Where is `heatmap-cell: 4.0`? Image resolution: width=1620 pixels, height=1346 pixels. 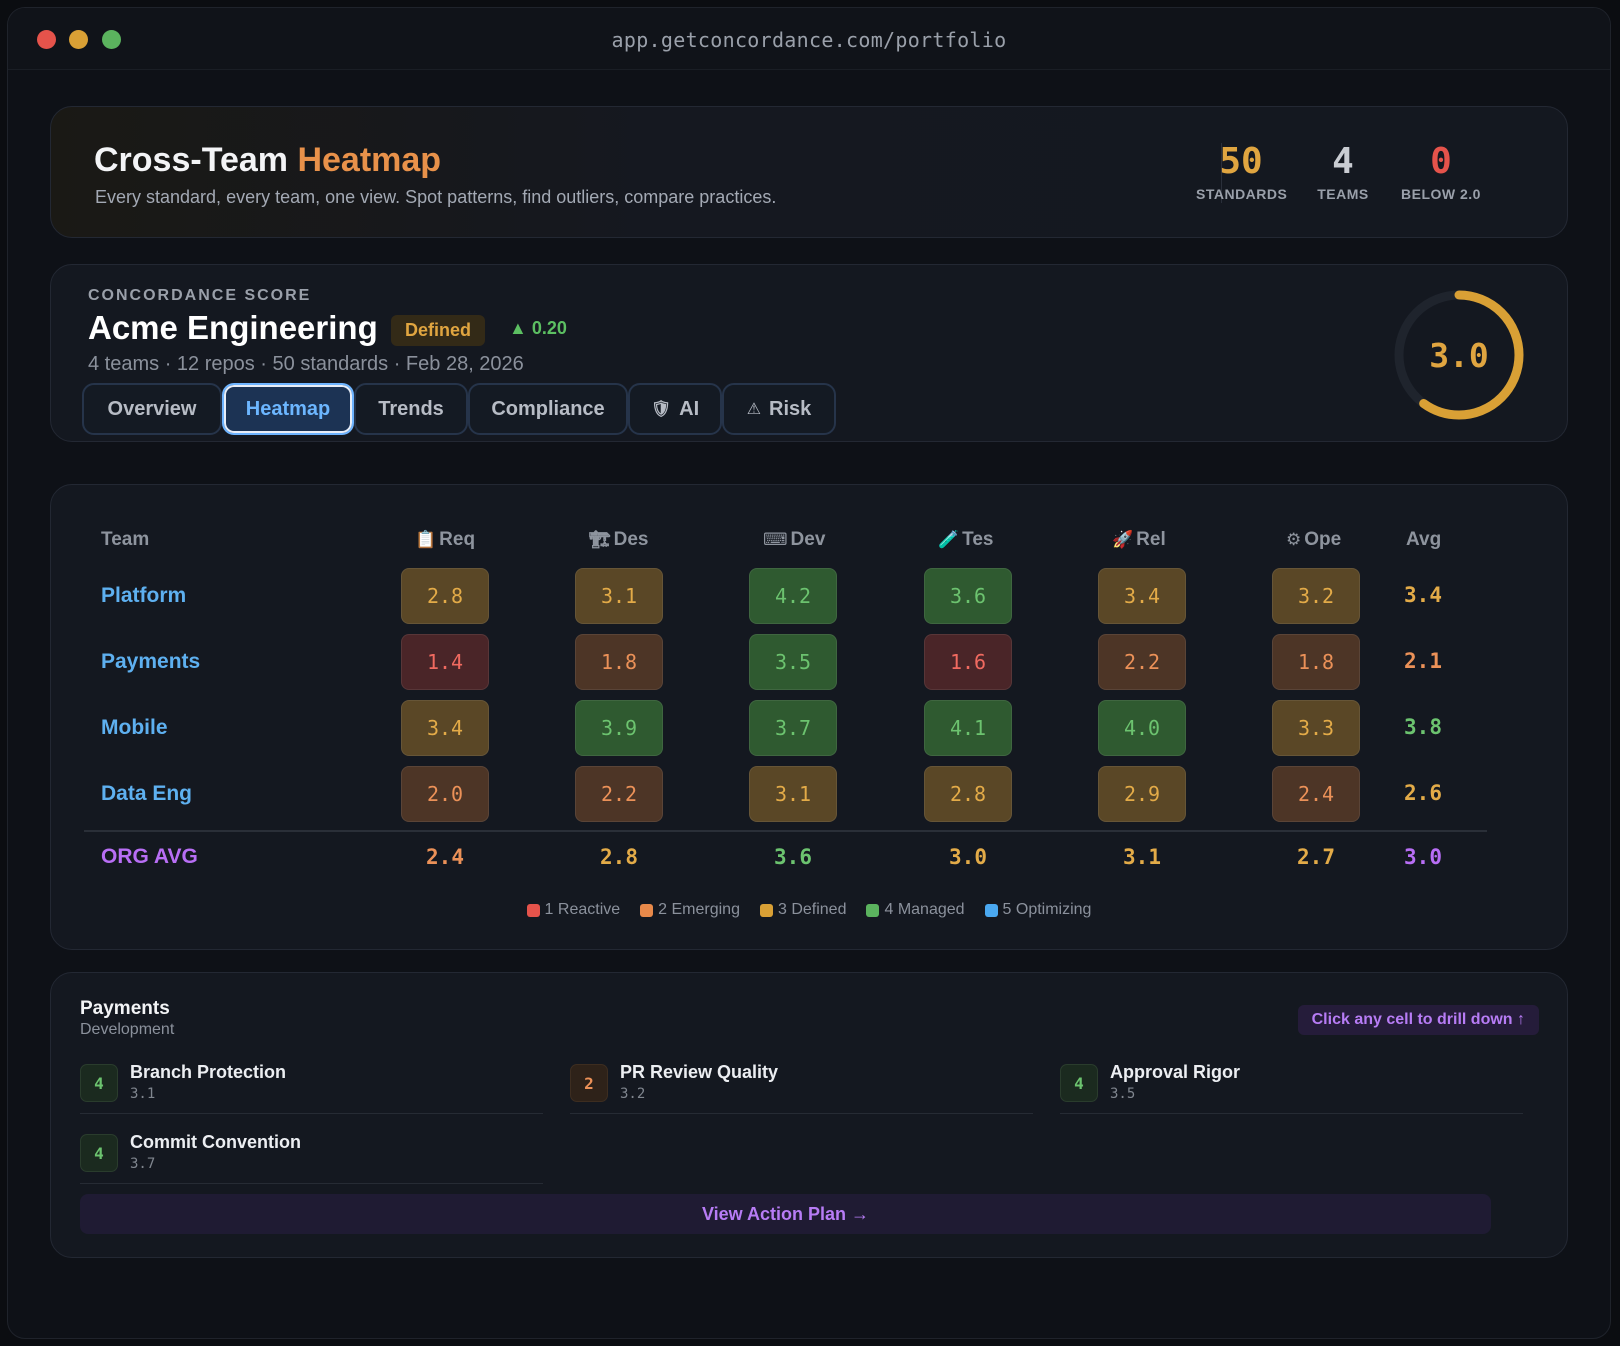
heatmap-cell: 4.0 is located at coordinates (1142, 728).